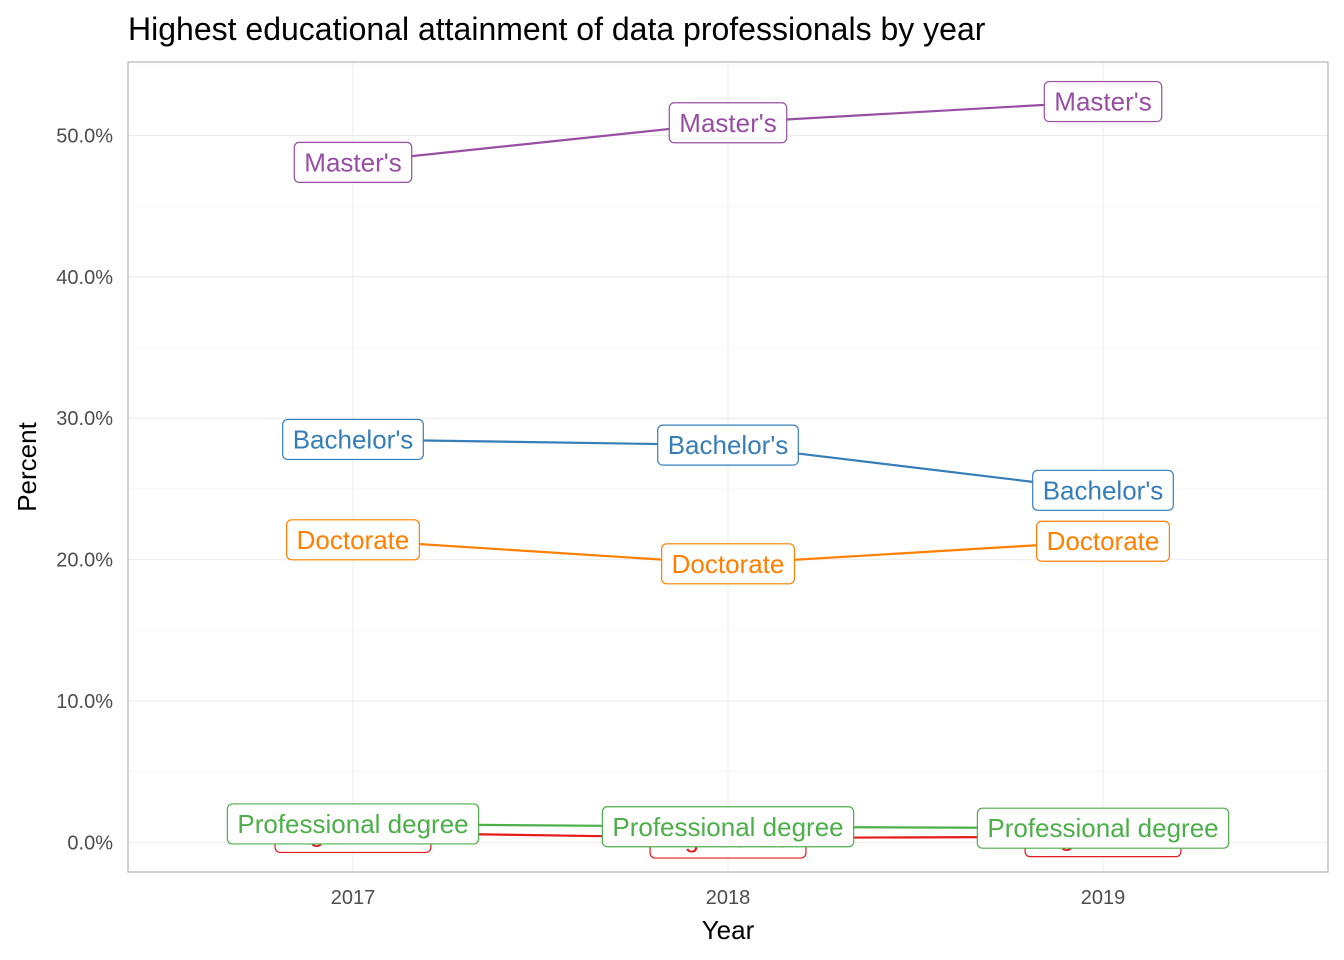  Describe the element at coordinates (353, 898) in the screenshot. I see `x-tick-label: 2017` at that location.